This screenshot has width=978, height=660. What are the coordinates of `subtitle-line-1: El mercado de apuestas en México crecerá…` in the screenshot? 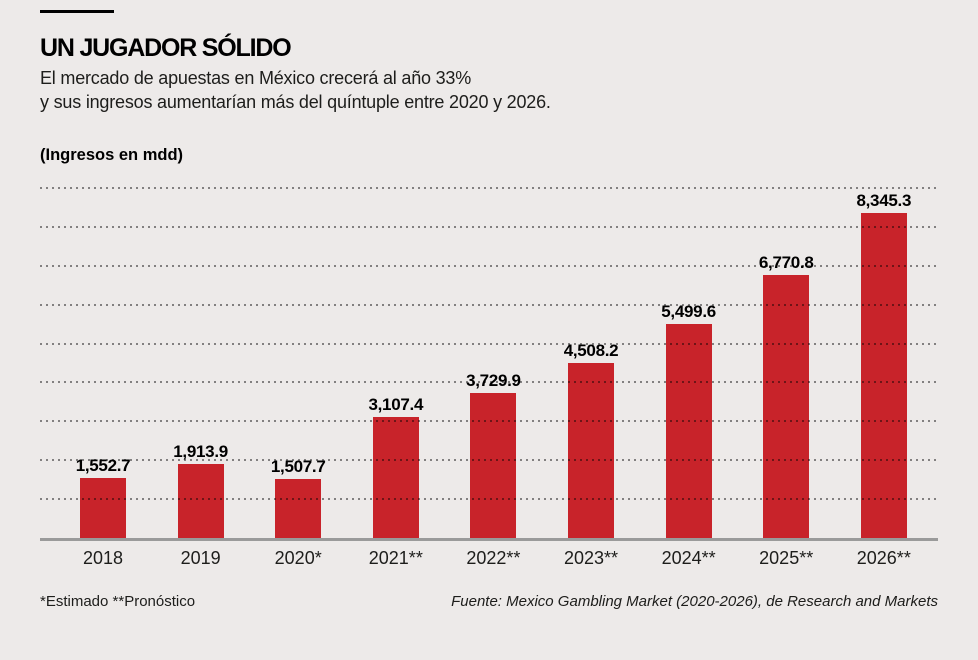 It's located at (256, 78).